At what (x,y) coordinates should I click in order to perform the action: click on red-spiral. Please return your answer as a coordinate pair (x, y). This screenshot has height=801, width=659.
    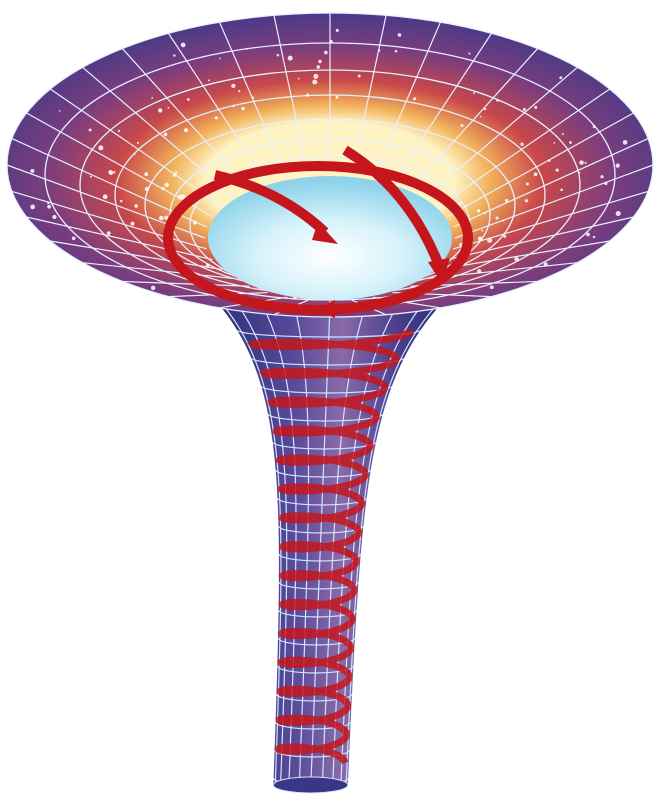
    Looking at the image, I should click on (331, 546).